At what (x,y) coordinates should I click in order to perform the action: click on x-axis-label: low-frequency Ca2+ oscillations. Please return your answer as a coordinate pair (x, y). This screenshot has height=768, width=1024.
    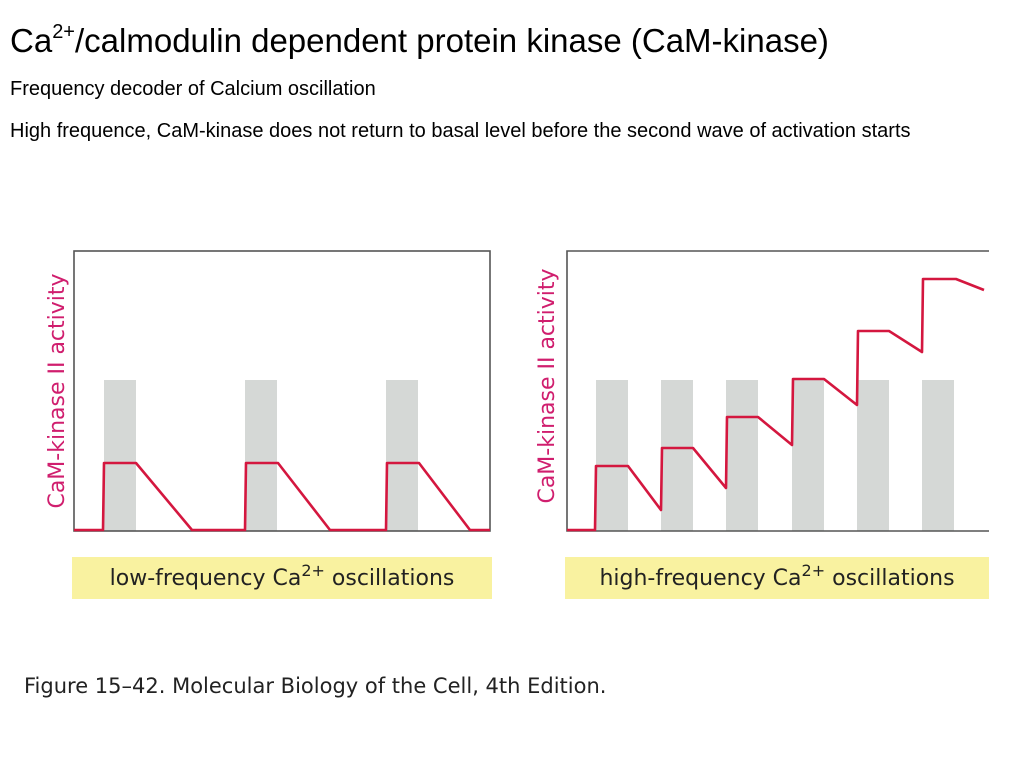
    Looking at the image, I should click on (282, 576).